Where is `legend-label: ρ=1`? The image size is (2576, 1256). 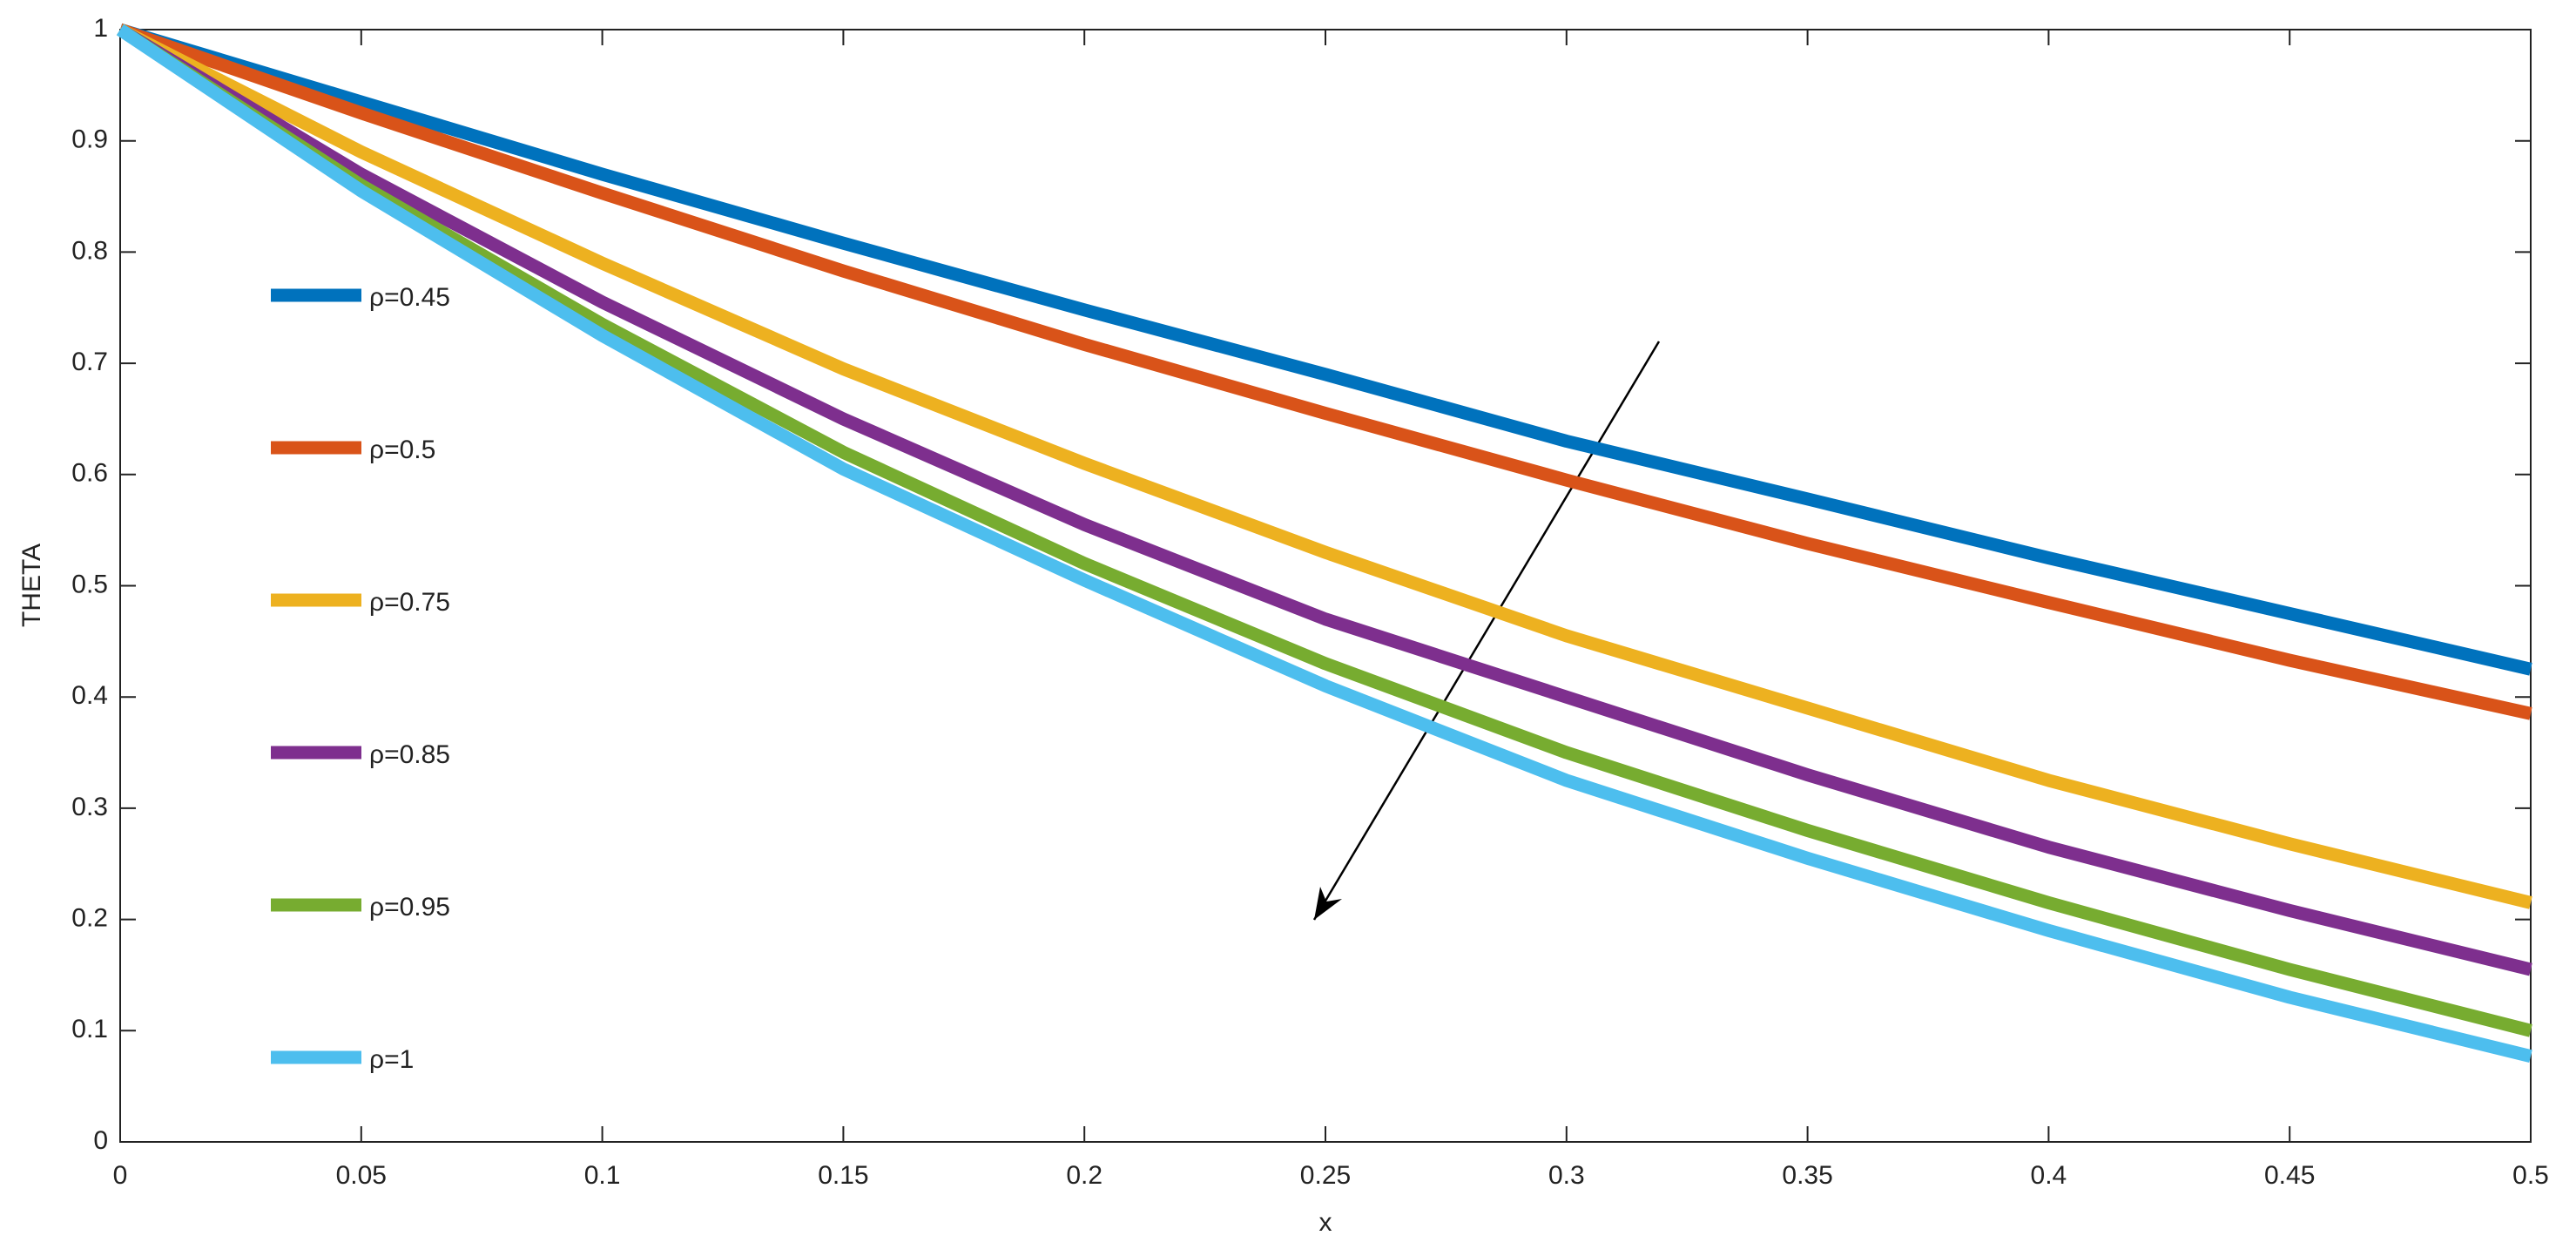 legend-label: ρ=1 is located at coordinates (392, 1059).